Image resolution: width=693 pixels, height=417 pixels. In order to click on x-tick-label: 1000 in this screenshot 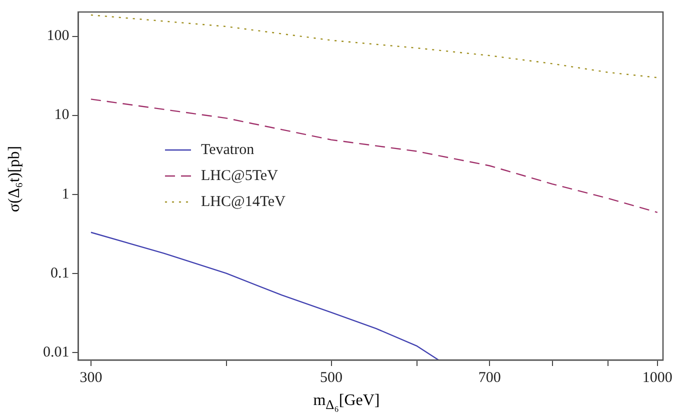, I will do `click(657, 378)`.